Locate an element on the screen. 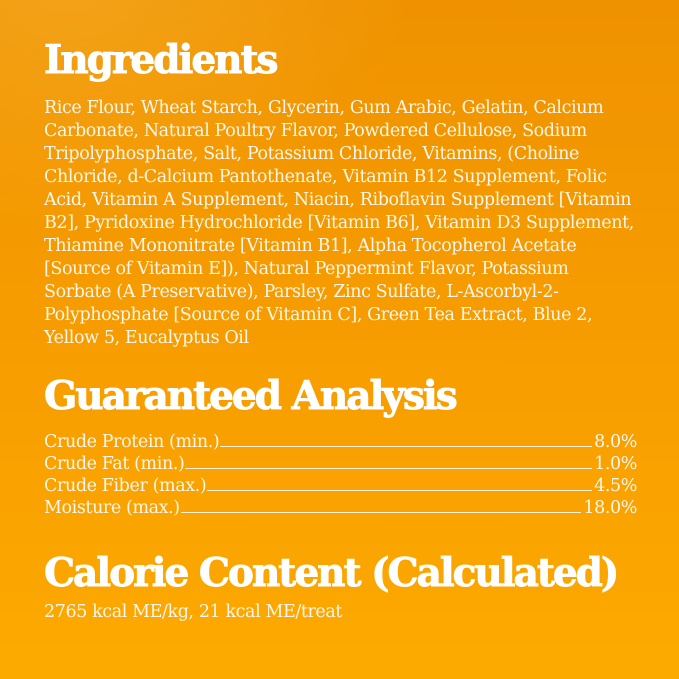 The width and height of the screenshot is (679, 679). guaranteed-analysis-title: Guaranteed Analysis is located at coordinates (251, 395).